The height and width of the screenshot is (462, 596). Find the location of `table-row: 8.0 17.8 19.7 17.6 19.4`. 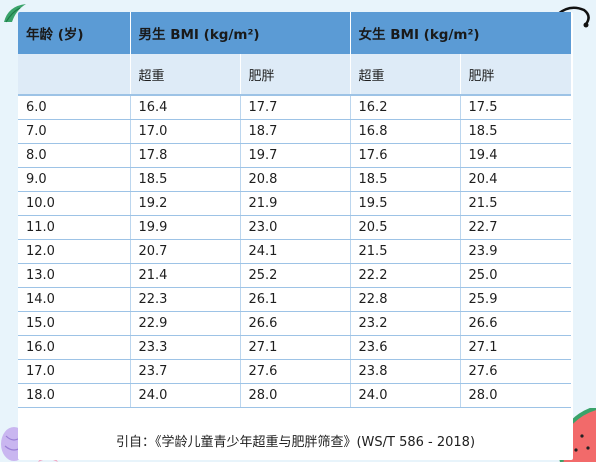

table-row: 8.0 17.8 19.7 17.6 19.4 is located at coordinates (295, 155).